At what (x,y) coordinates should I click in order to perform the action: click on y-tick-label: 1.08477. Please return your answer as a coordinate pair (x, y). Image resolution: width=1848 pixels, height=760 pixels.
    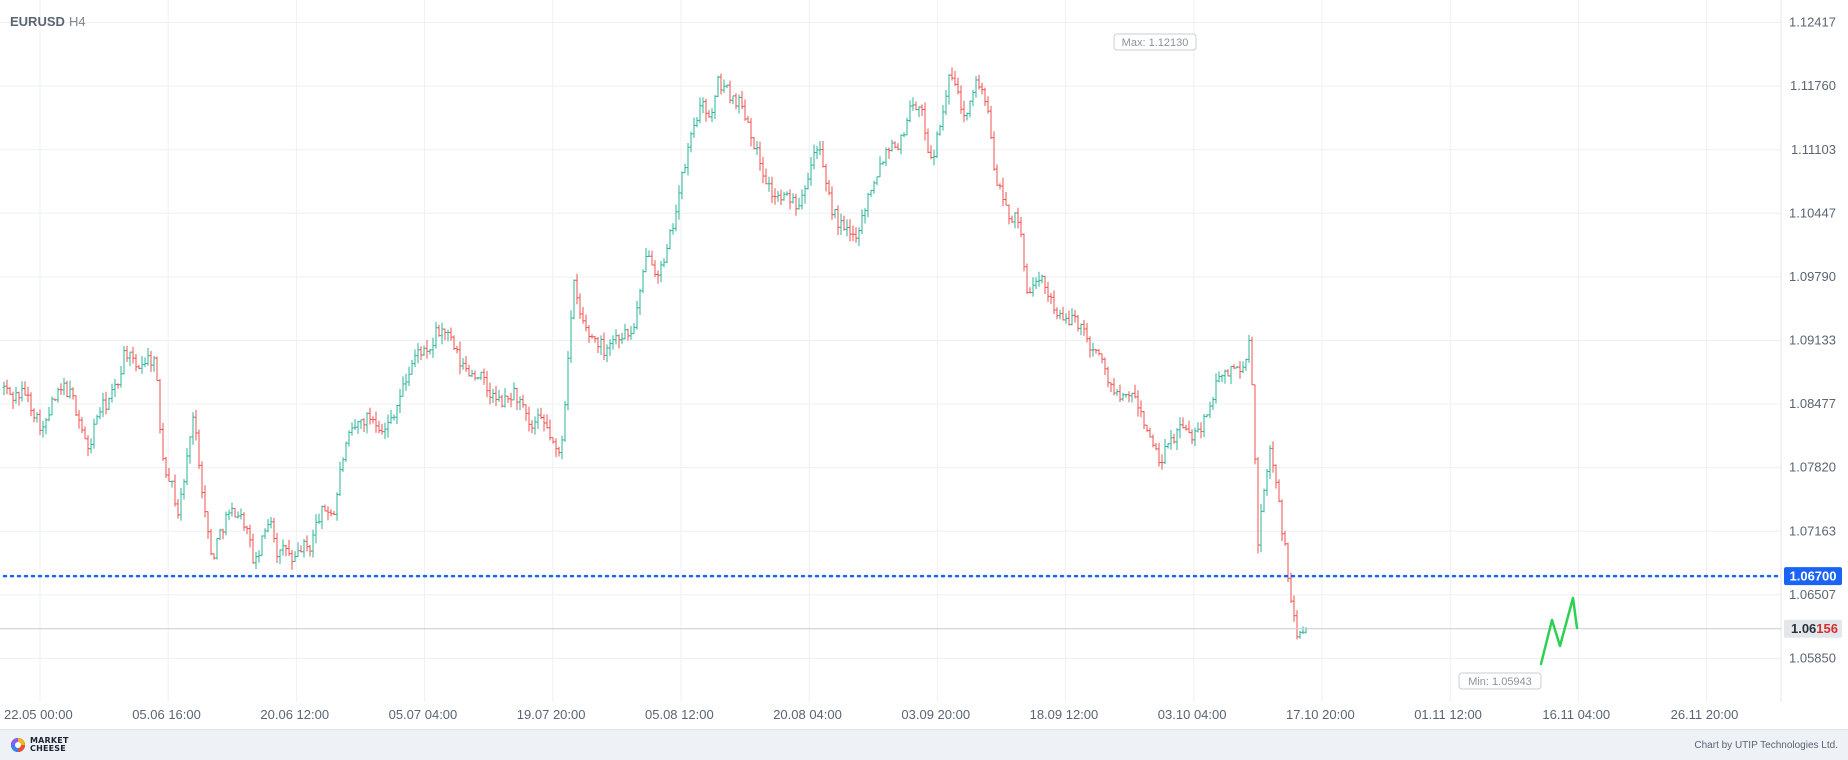
    Looking at the image, I should click on (1812, 403).